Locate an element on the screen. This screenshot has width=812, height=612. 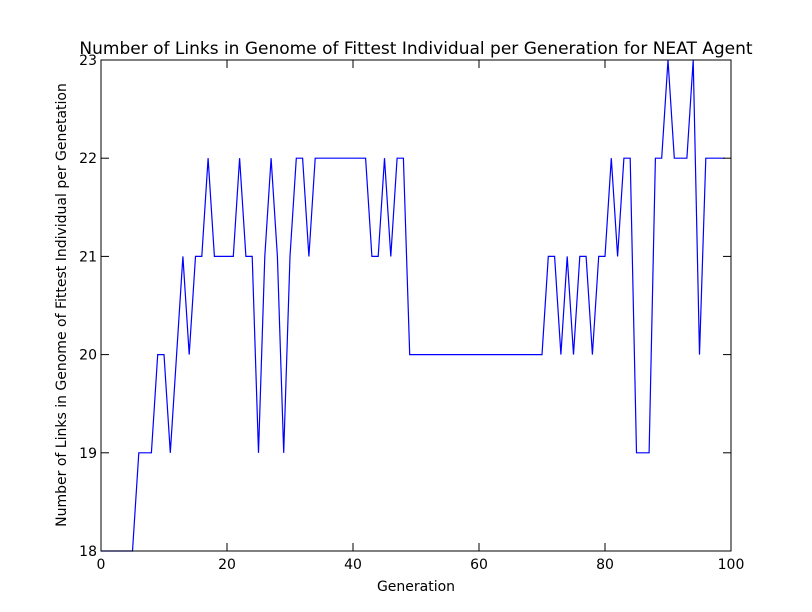
x-tick-label: 20 is located at coordinates (227, 565).